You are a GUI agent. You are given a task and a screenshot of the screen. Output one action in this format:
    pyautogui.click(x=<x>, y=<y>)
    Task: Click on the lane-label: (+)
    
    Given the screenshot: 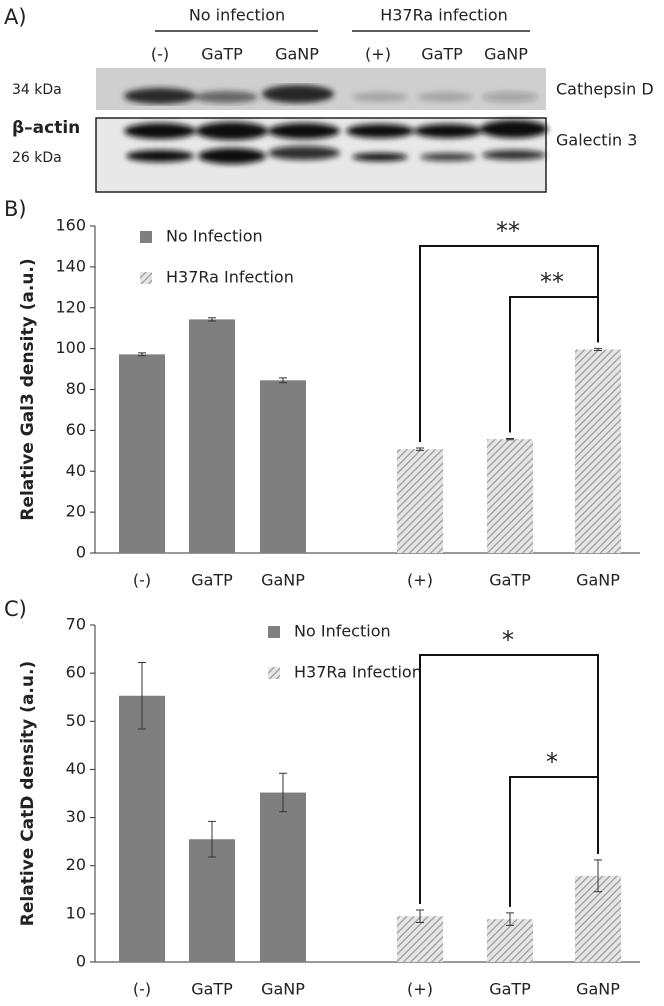 What is the action you would take?
    pyautogui.click(x=378, y=54)
    